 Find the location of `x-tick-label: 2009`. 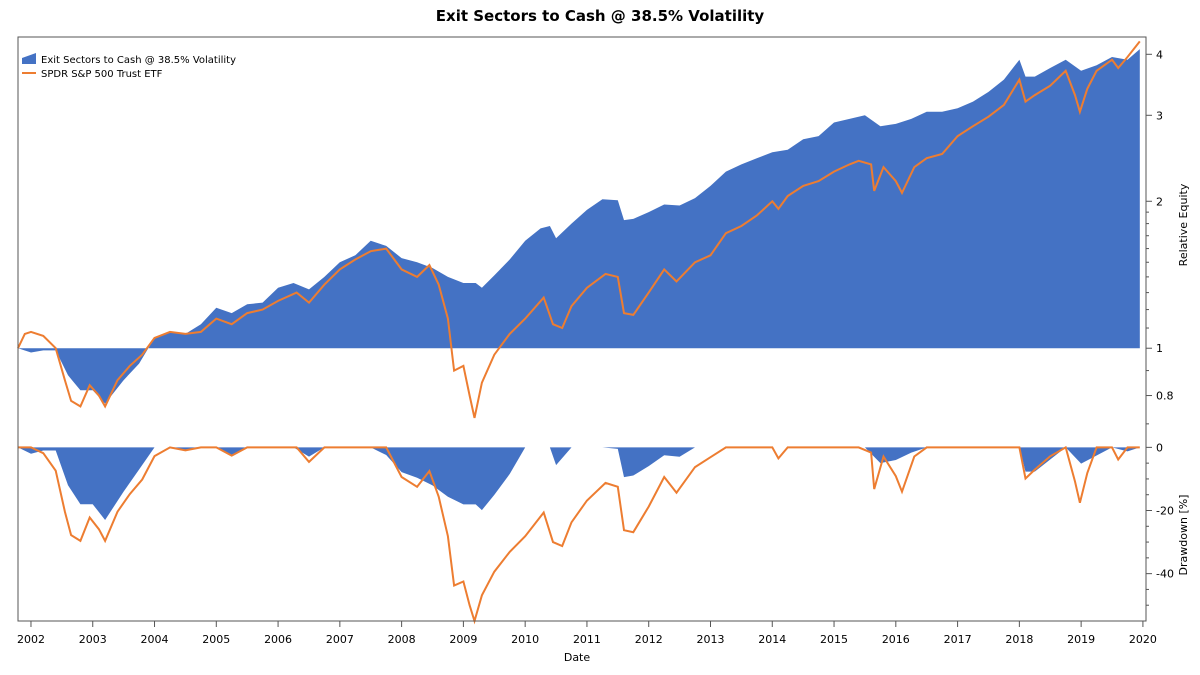

x-tick-label: 2009 is located at coordinates (463, 639).